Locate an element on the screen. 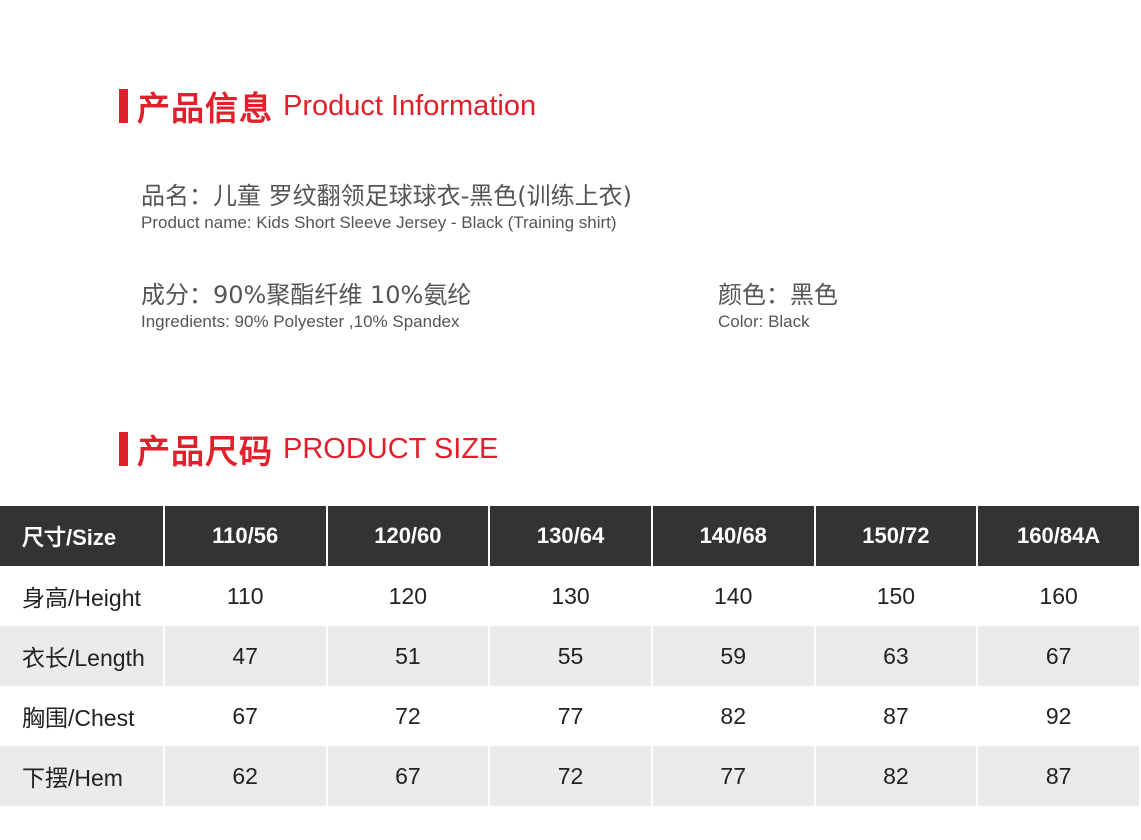  table-row: 衣长/Length 47 51 55 59 63 67 is located at coordinates (569, 656).